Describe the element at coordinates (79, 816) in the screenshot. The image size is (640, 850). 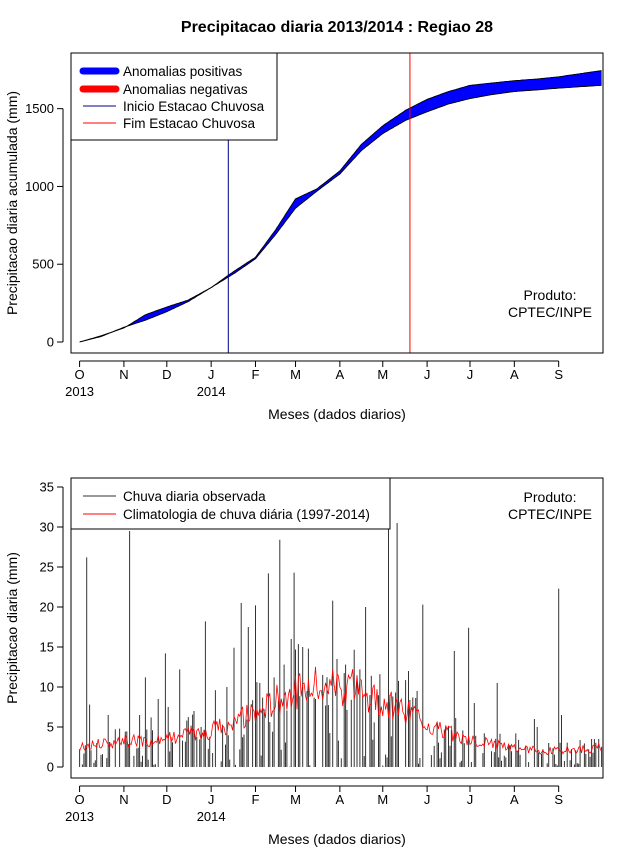
I see `bottom-year-label: 2013` at that location.